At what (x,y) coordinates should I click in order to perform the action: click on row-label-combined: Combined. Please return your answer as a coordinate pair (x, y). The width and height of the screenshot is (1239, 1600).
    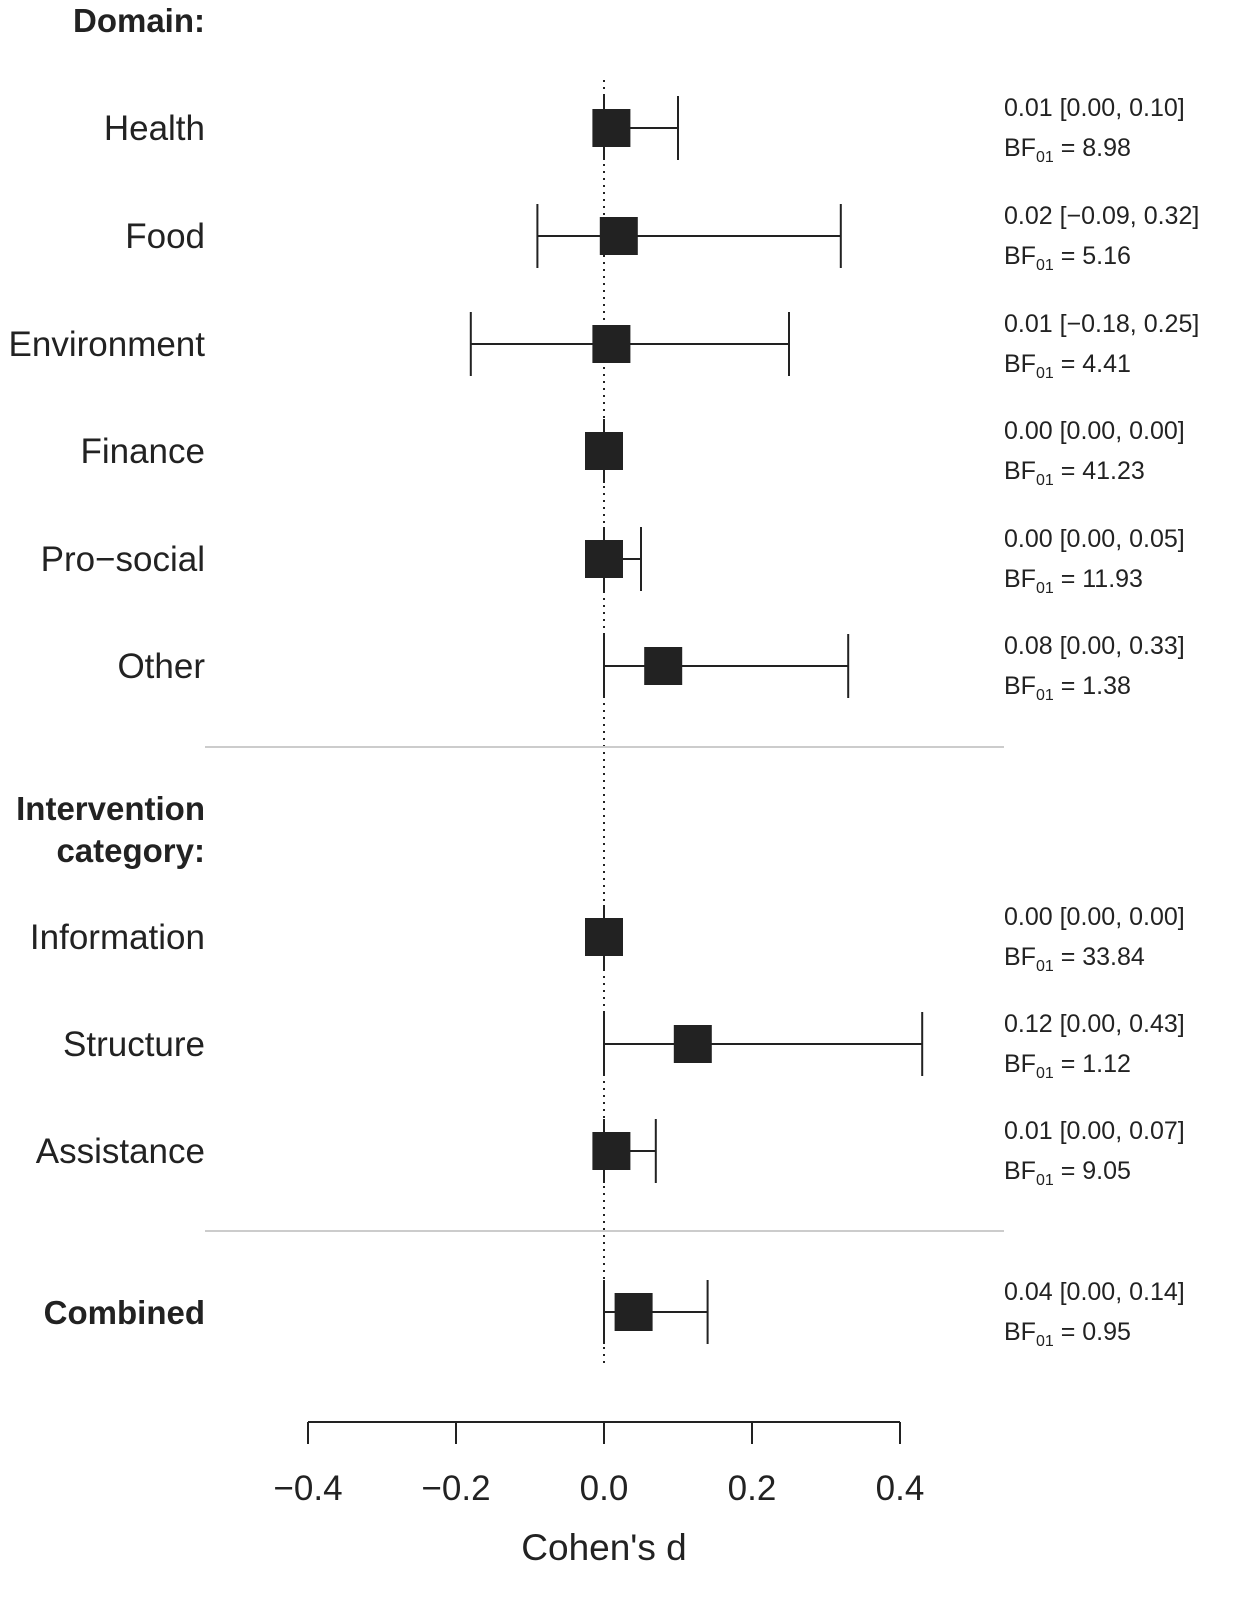
    Looking at the image, I should click on (124, 1312).